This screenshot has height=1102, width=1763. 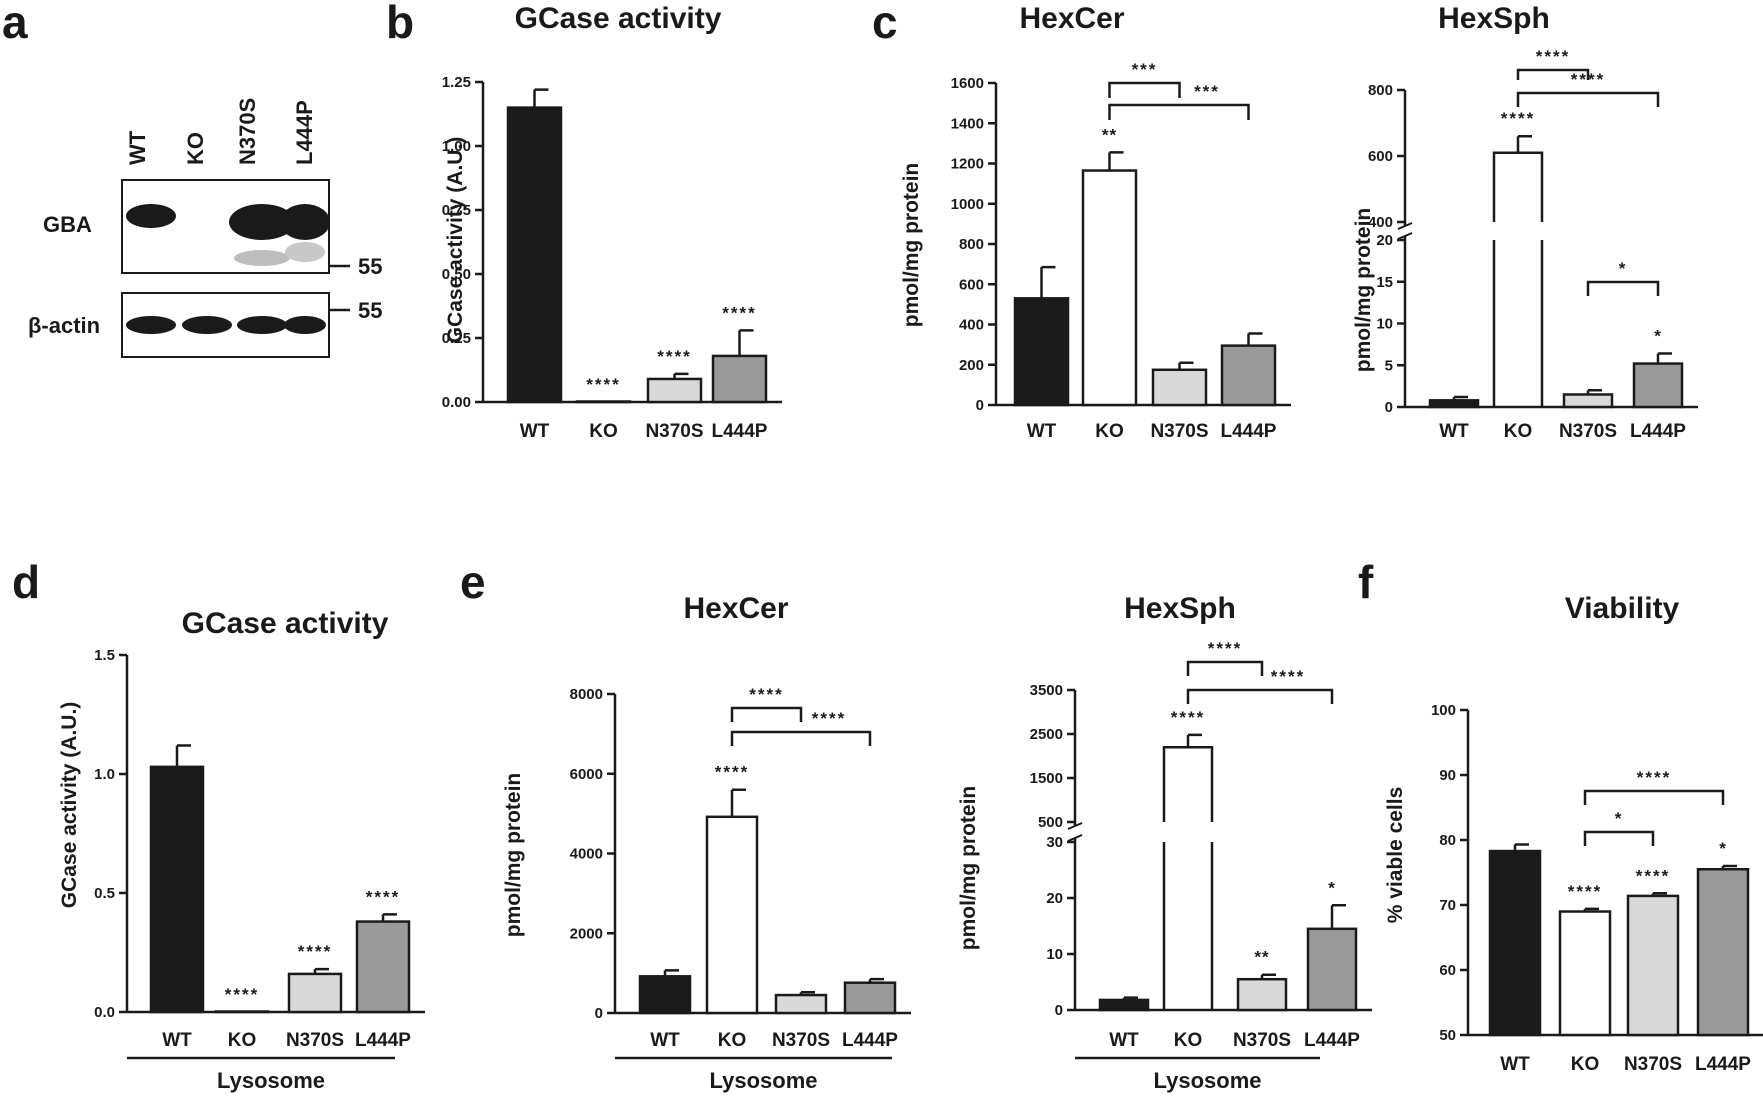 What do you see at coordinates (1447, 1035) in the screenshot?
I see `y-tick-label: 50` at bounding box center [1447, 1035].